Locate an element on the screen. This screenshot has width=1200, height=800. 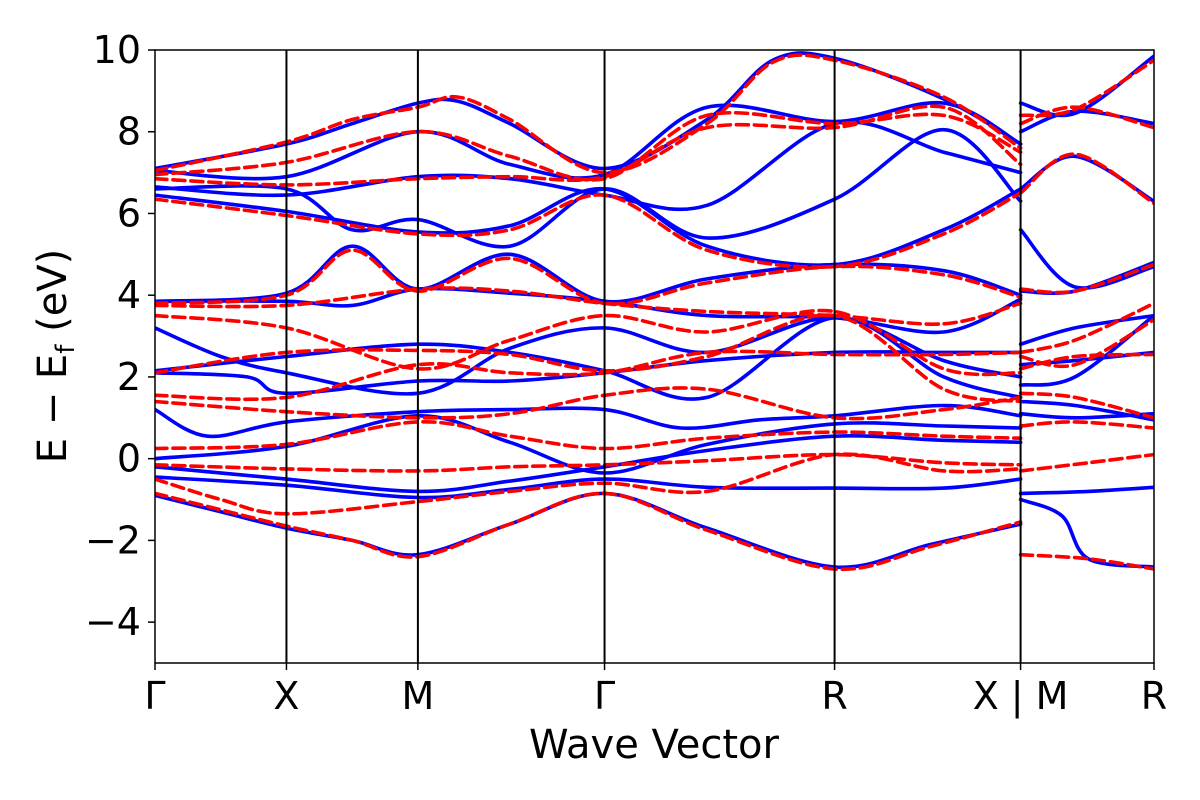
x-tick-label-4: R is located at coordinates (834, 696).